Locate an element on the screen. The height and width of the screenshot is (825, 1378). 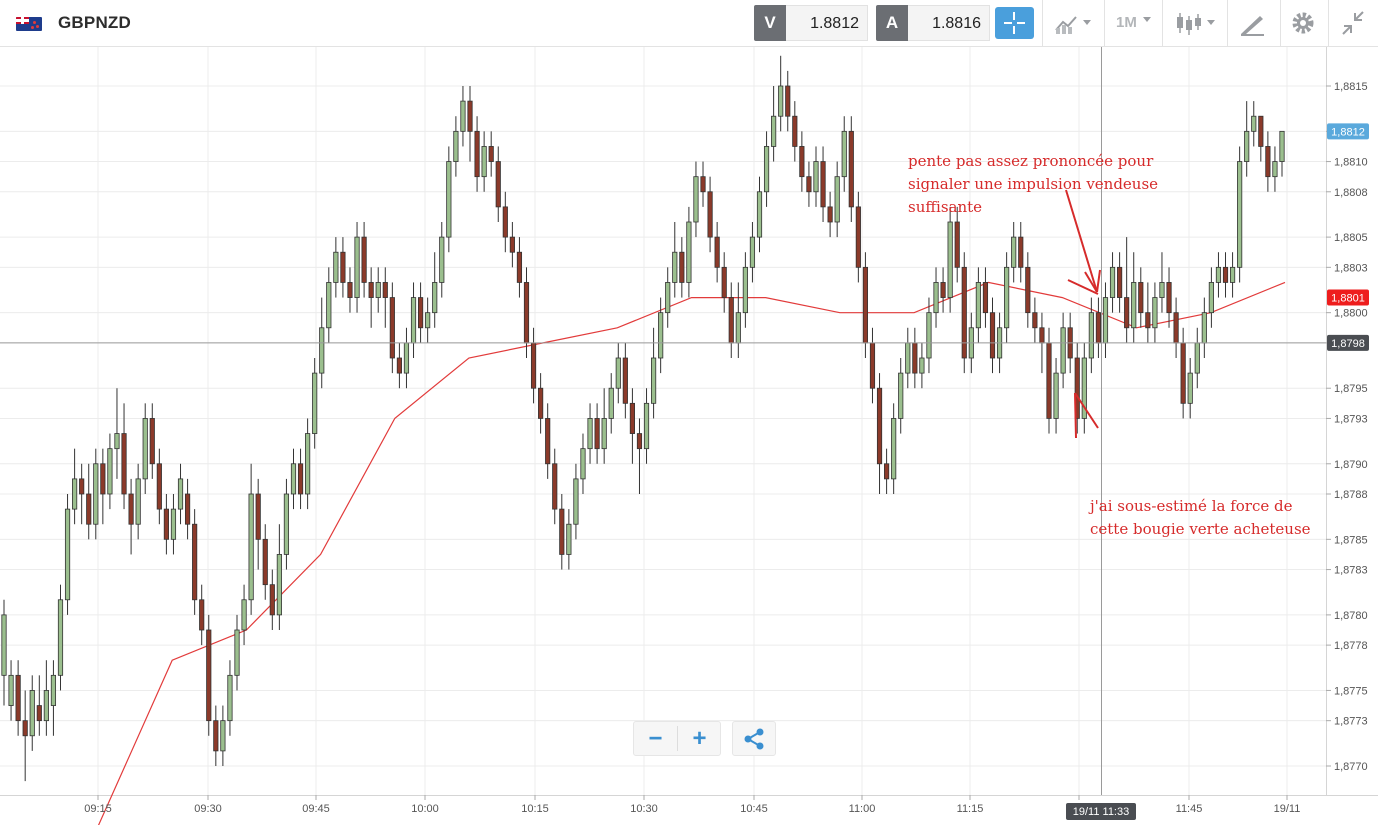
annotation-slope-line-1: pente pas assez prononcée pour is located at coordinates (1031, 161).